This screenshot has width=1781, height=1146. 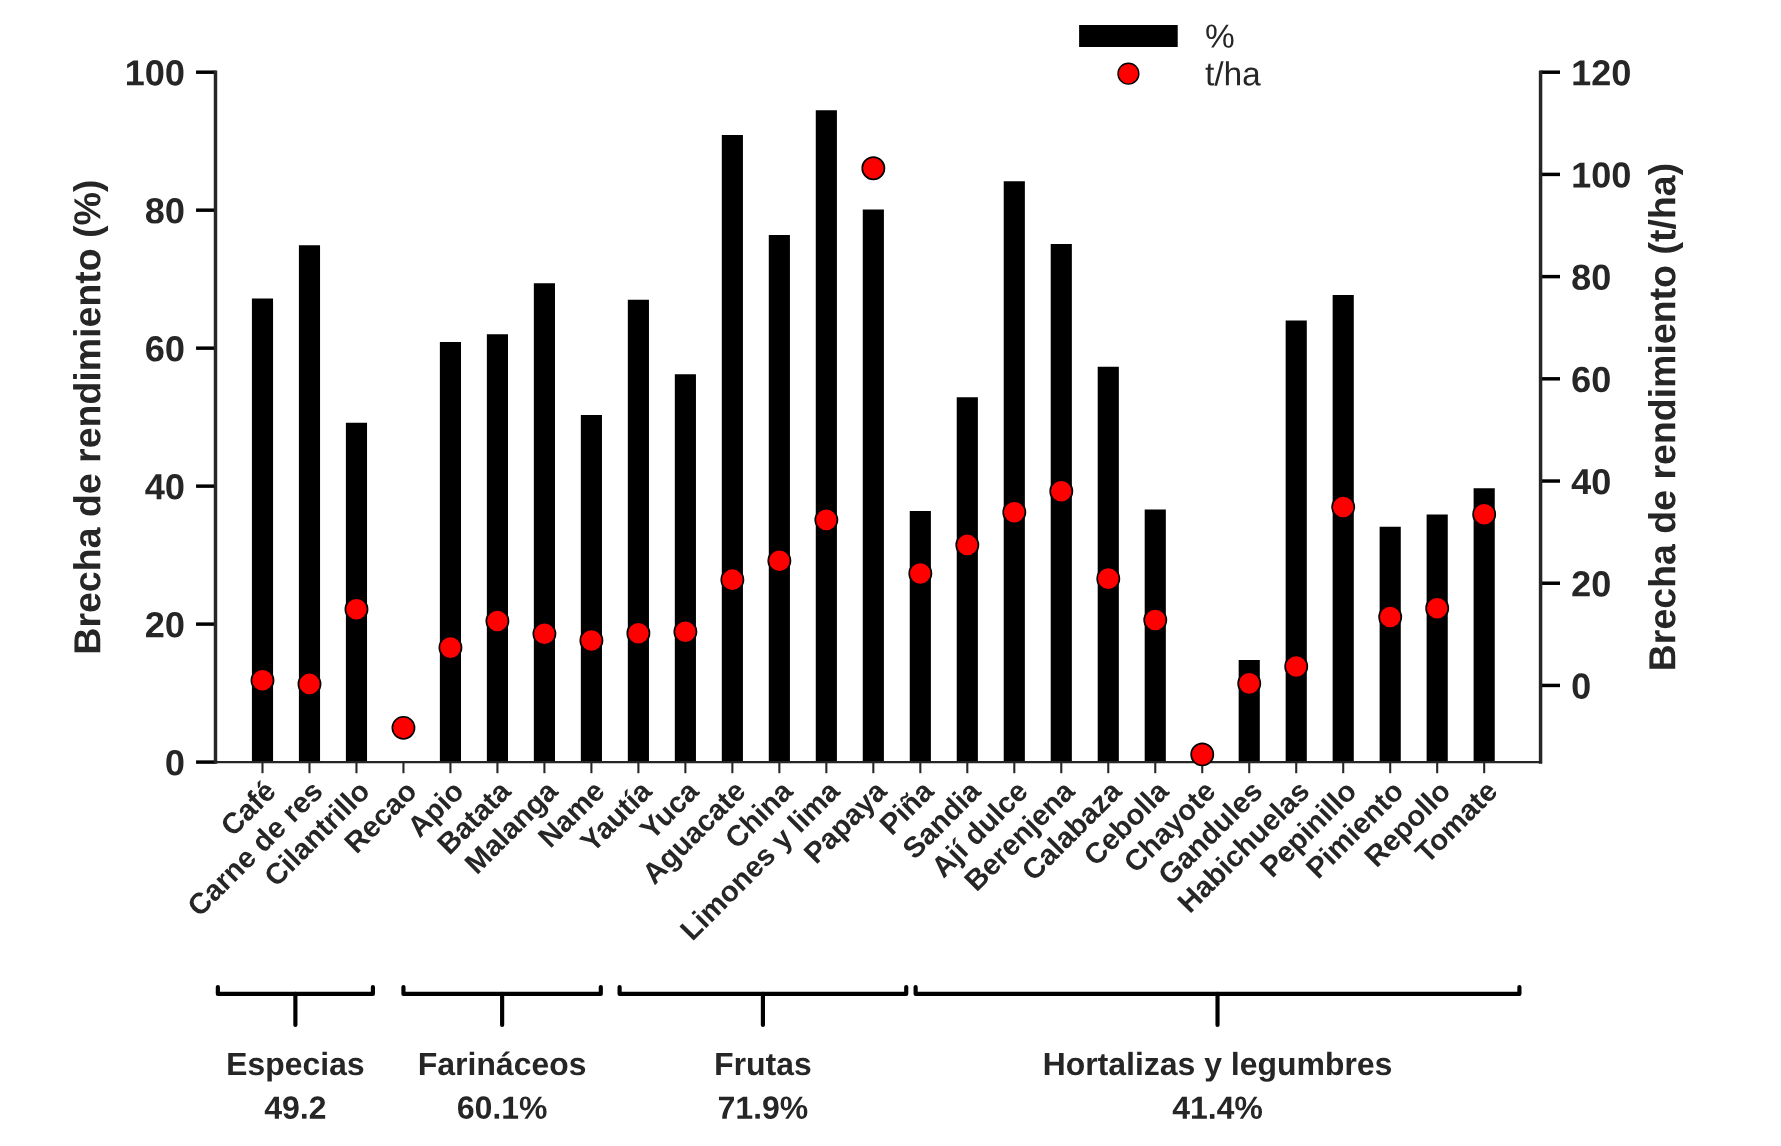 I want to click on y2-tick-label: 80, so click(x=1591, y=277).